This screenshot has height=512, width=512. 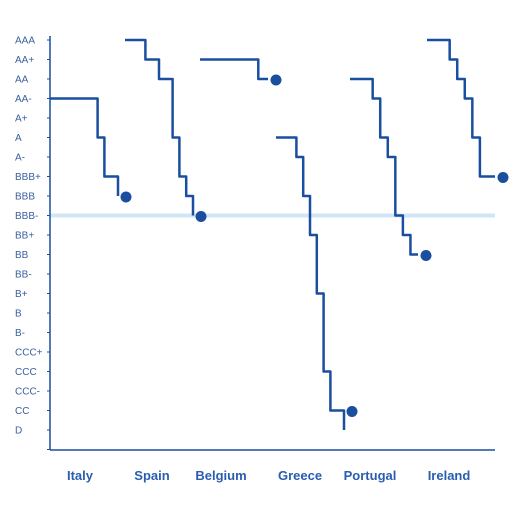 What do you see at coordinates (300, 475) in the screenshot?
I see `x-category-label: Greece` at bounding box center [300, 475].